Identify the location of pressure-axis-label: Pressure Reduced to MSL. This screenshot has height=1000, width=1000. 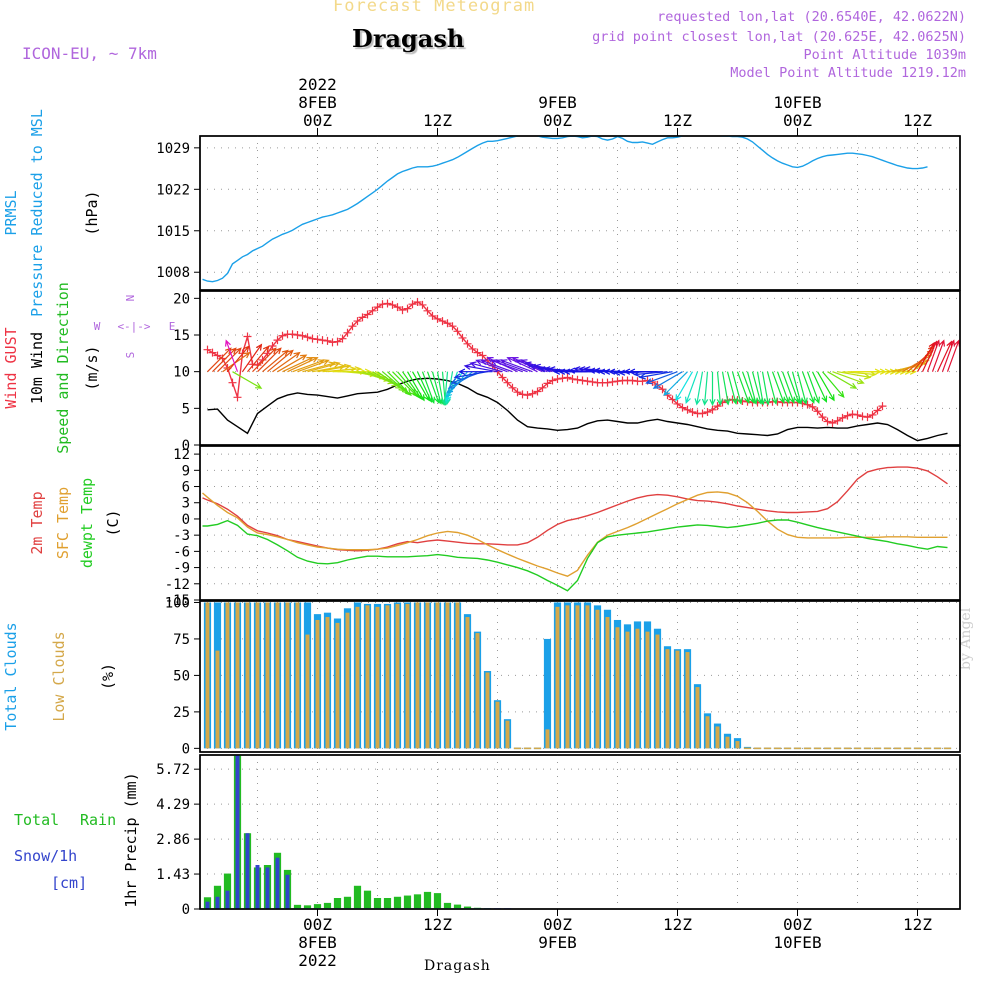
(37, 213).